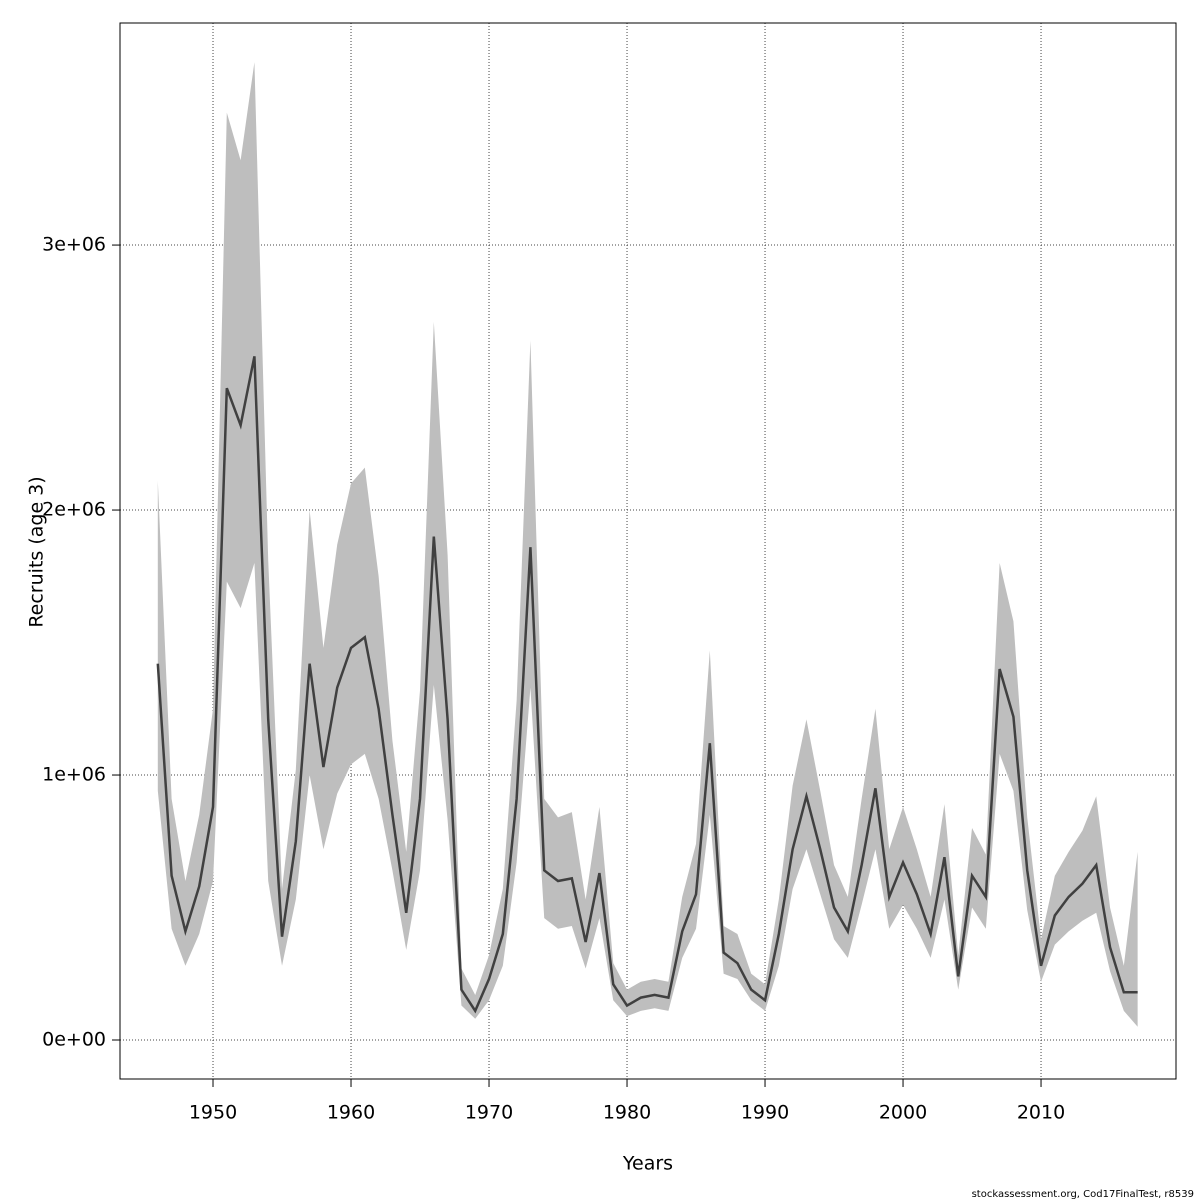 Image resolution: width=1200 pixels, height=1204 pixels. Describe the element at coordinates (489, 1113) in the screenshot. I see `x-tick-label: 1970` at that location.